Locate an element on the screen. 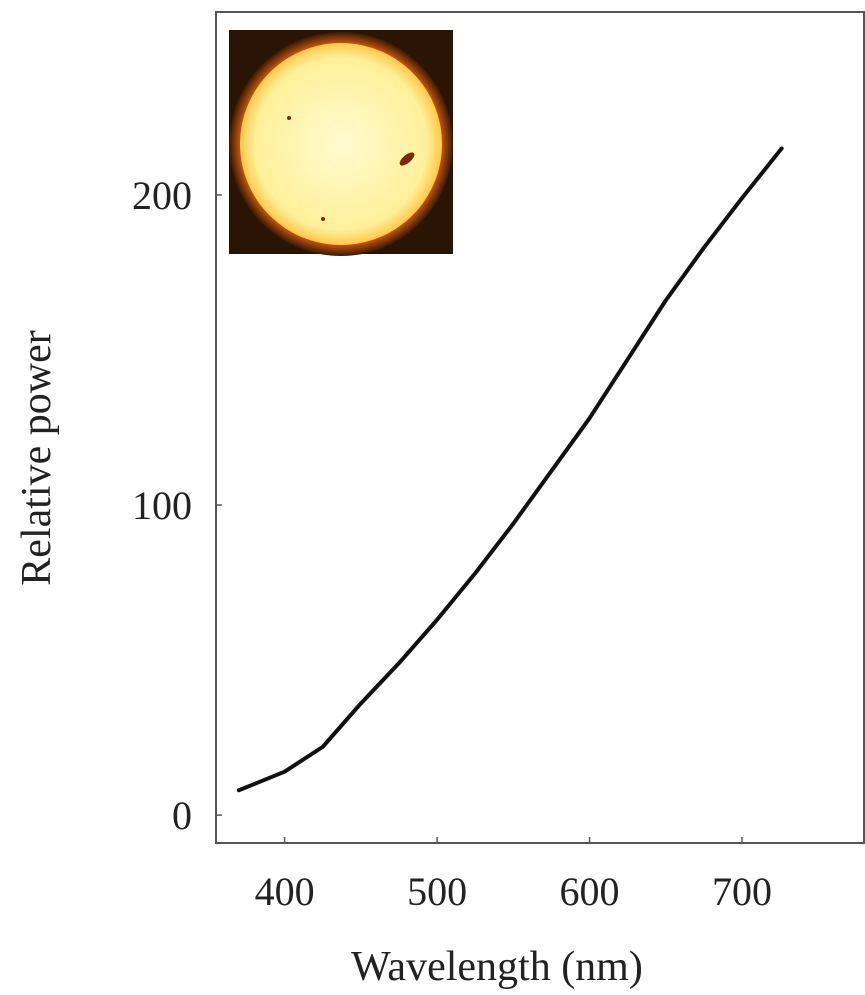 This screenshot has height=995, width=865. x-axis-title: Wavelength (nm) is located at coordinates (497, 967).